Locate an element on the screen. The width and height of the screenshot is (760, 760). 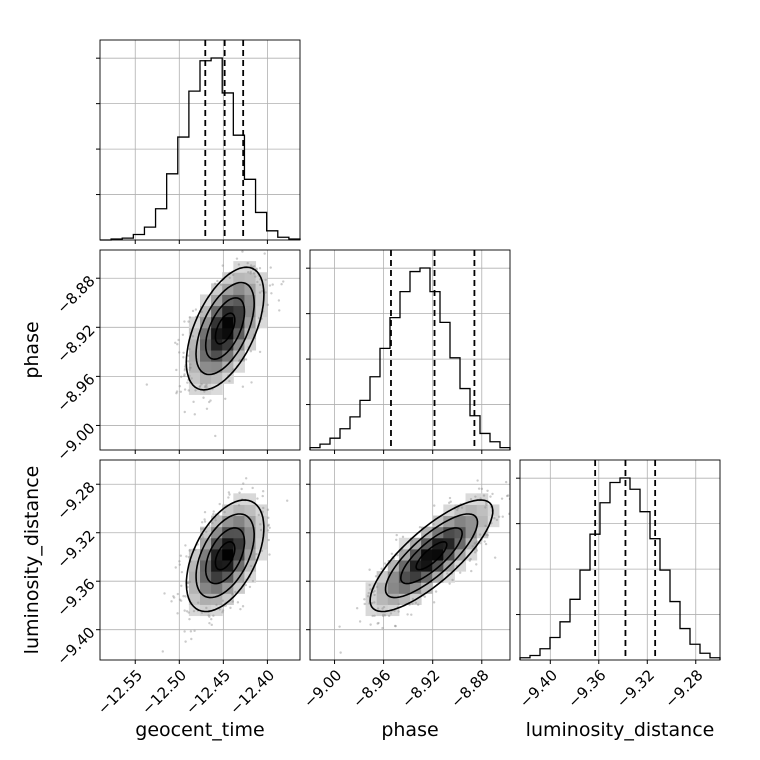
y-tick-label-luminosity_distance: −9.40 is located at coordinates (75, 646).